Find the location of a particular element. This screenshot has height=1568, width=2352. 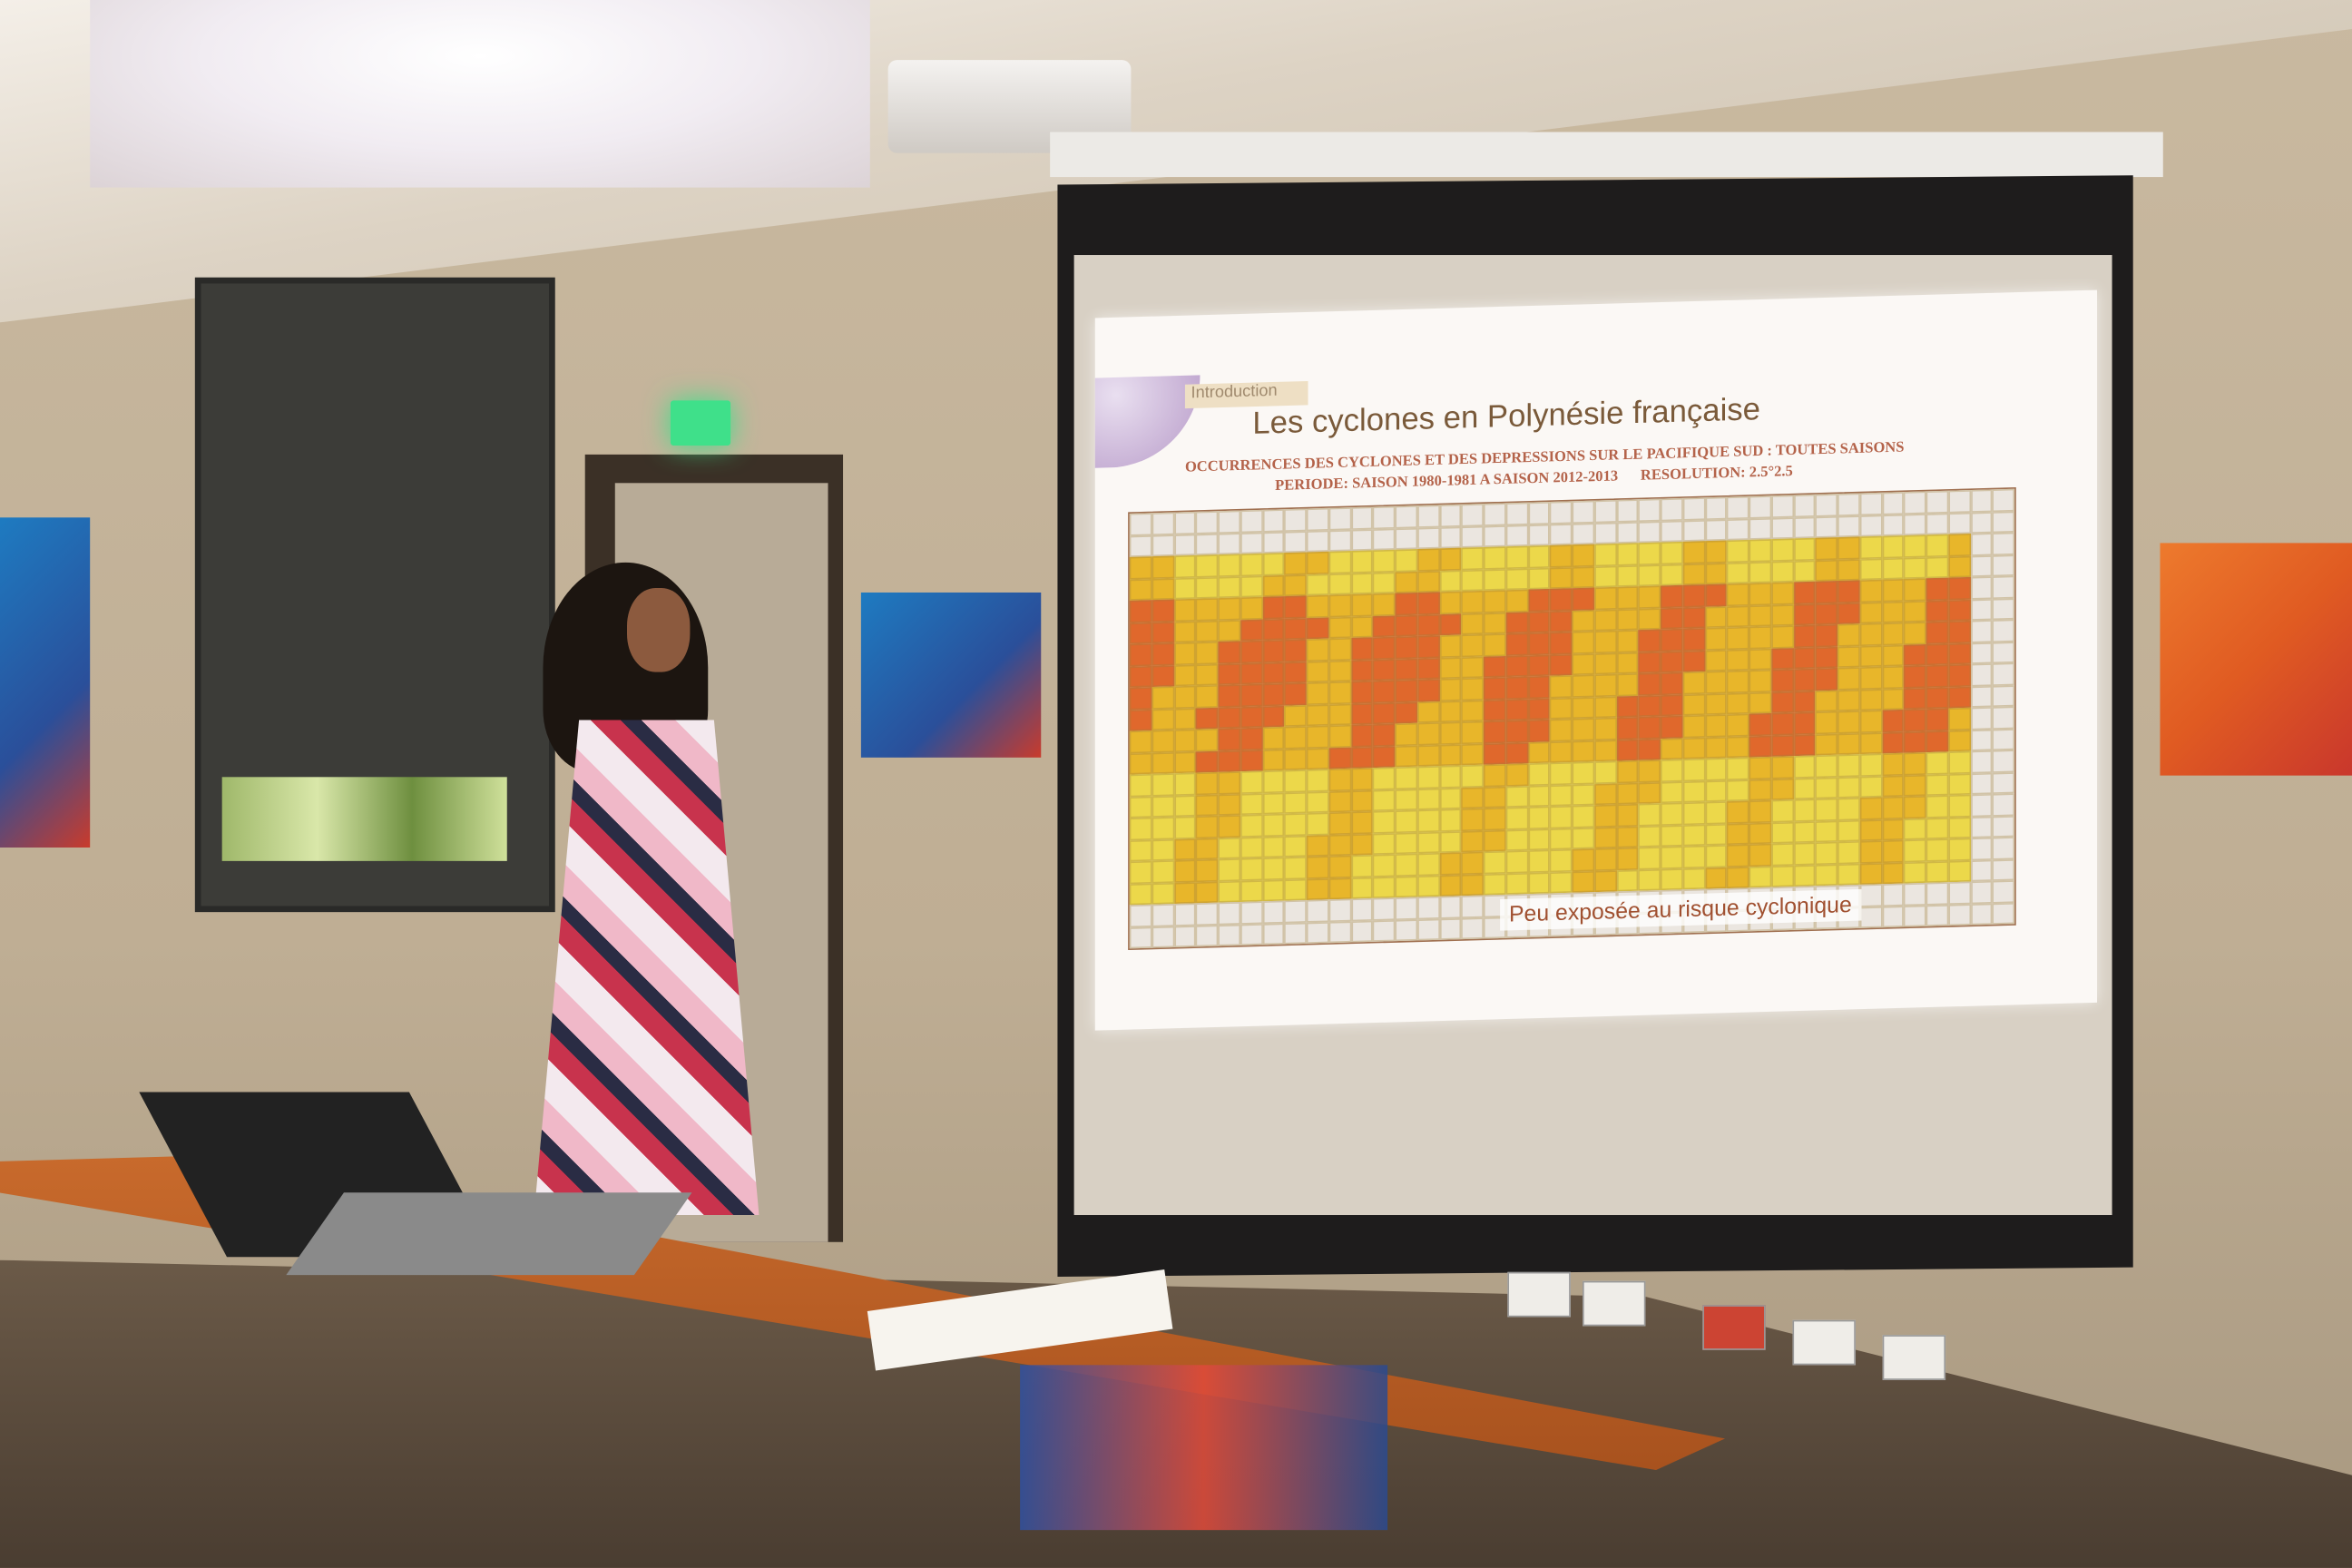

socket-red is located at coordinates (1734, 1327).